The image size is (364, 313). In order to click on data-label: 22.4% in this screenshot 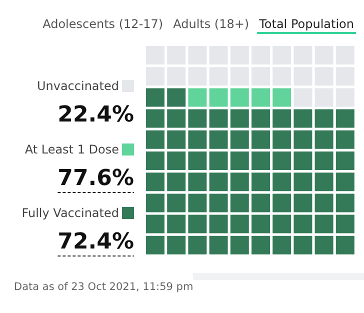, I will do `click(96, 115)`.